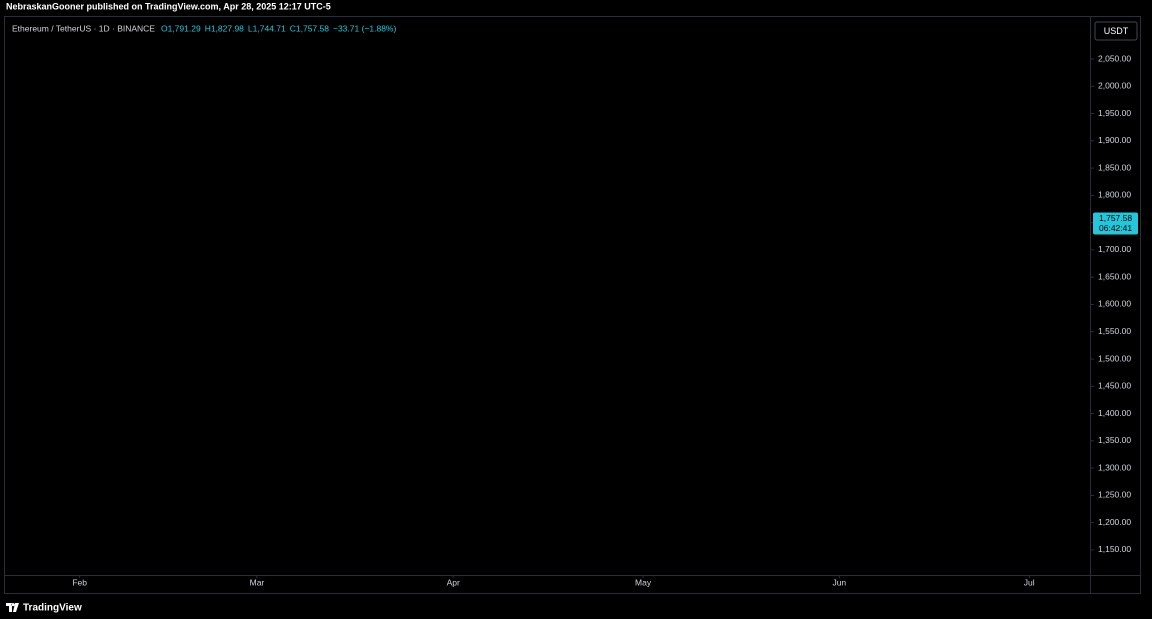  What do you see at coordinates (453, 582) in the screenshot?
I see `x-tick-label: Apr` at bounding box center [453, 582].